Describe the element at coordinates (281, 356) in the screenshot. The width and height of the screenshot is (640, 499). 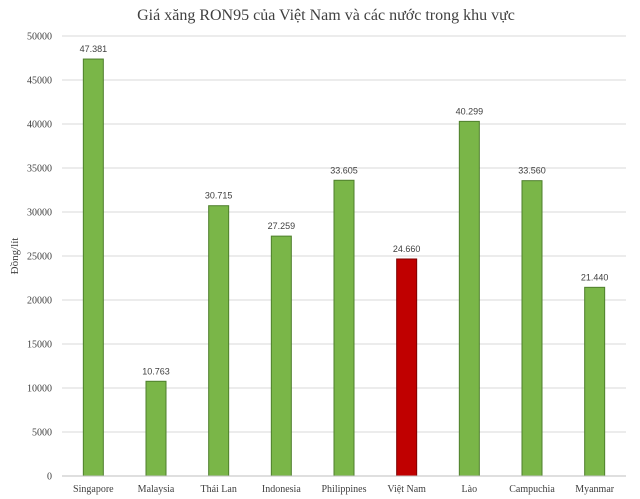
I see `bar-indonesia` at that location.